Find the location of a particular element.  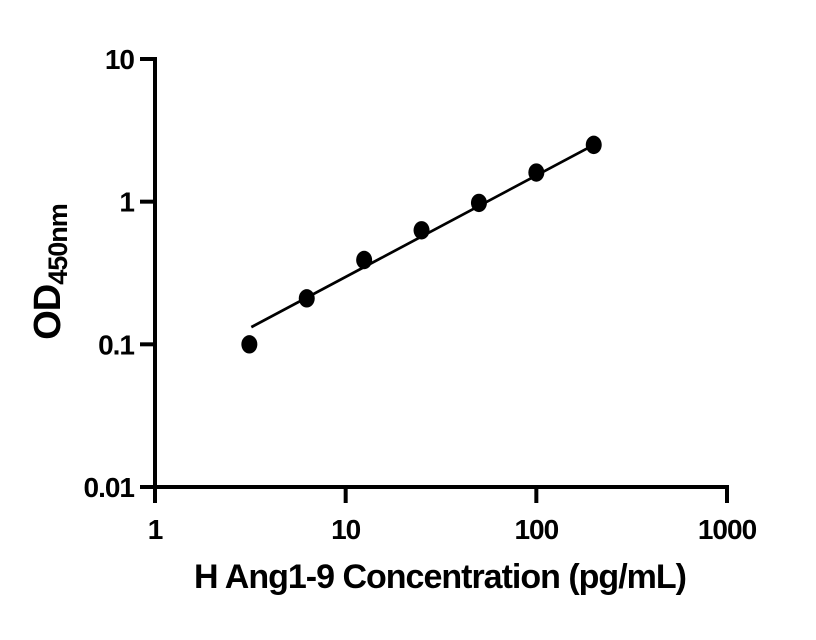

x-tick-label-1: 1 is located at coordinates (155, 529).